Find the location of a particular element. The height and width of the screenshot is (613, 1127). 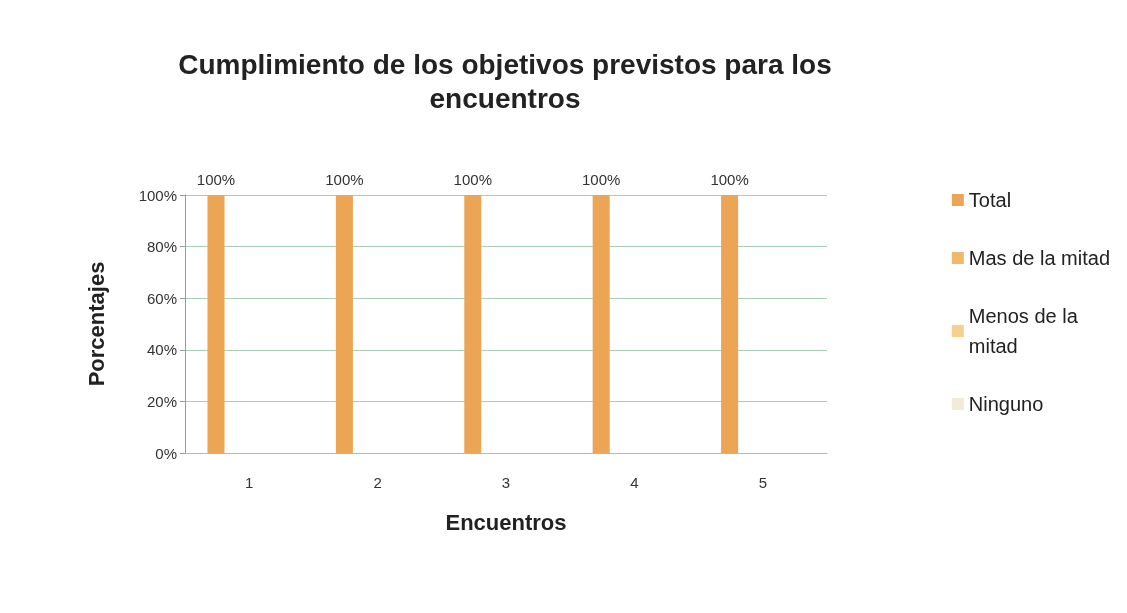

y-tick-label: 20% is located at coordinates (161, 401).